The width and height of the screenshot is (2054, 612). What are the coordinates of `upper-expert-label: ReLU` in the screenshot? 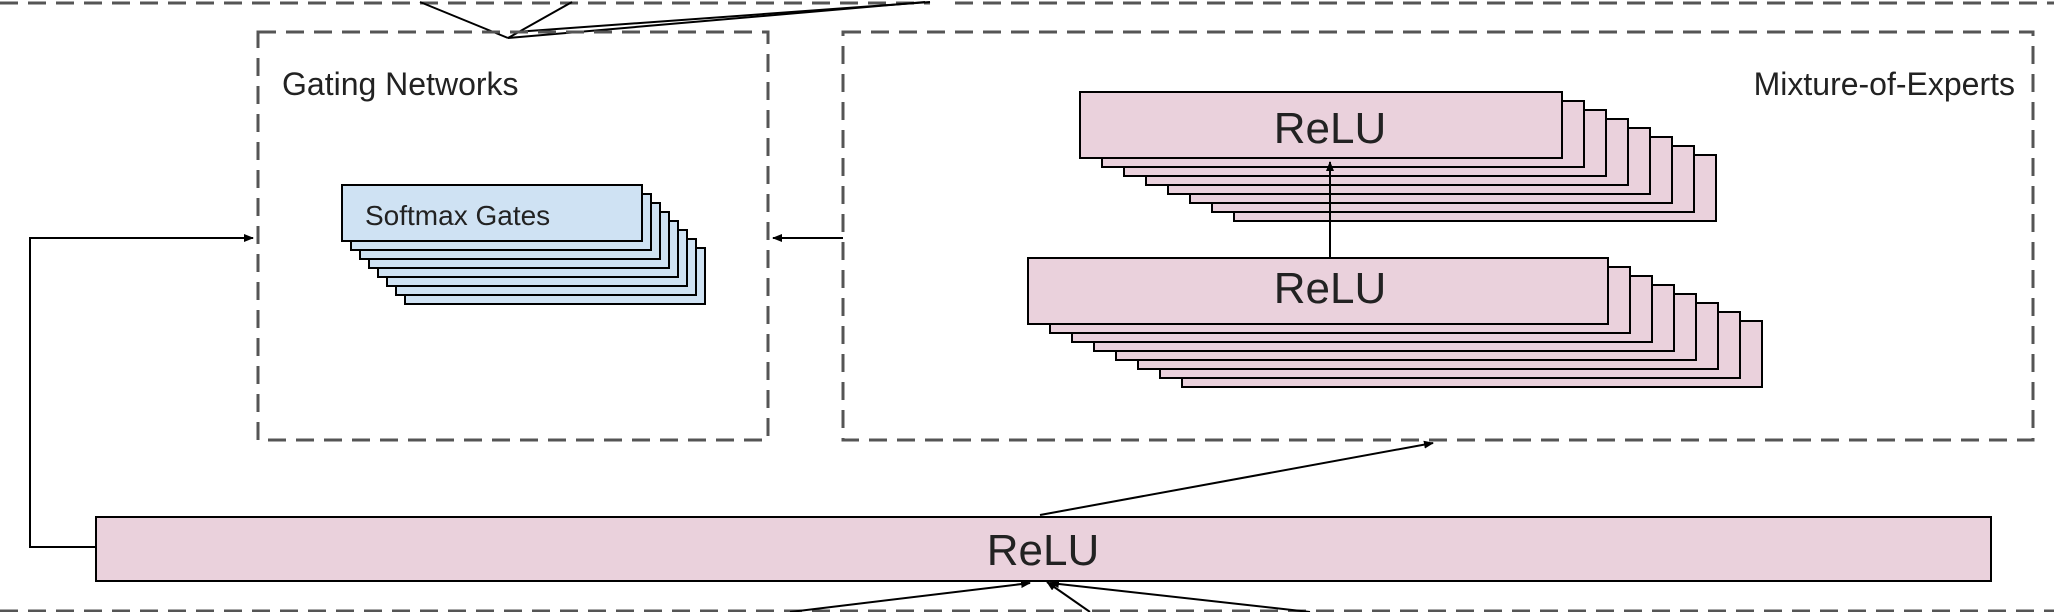 It's located at (1330, 128).